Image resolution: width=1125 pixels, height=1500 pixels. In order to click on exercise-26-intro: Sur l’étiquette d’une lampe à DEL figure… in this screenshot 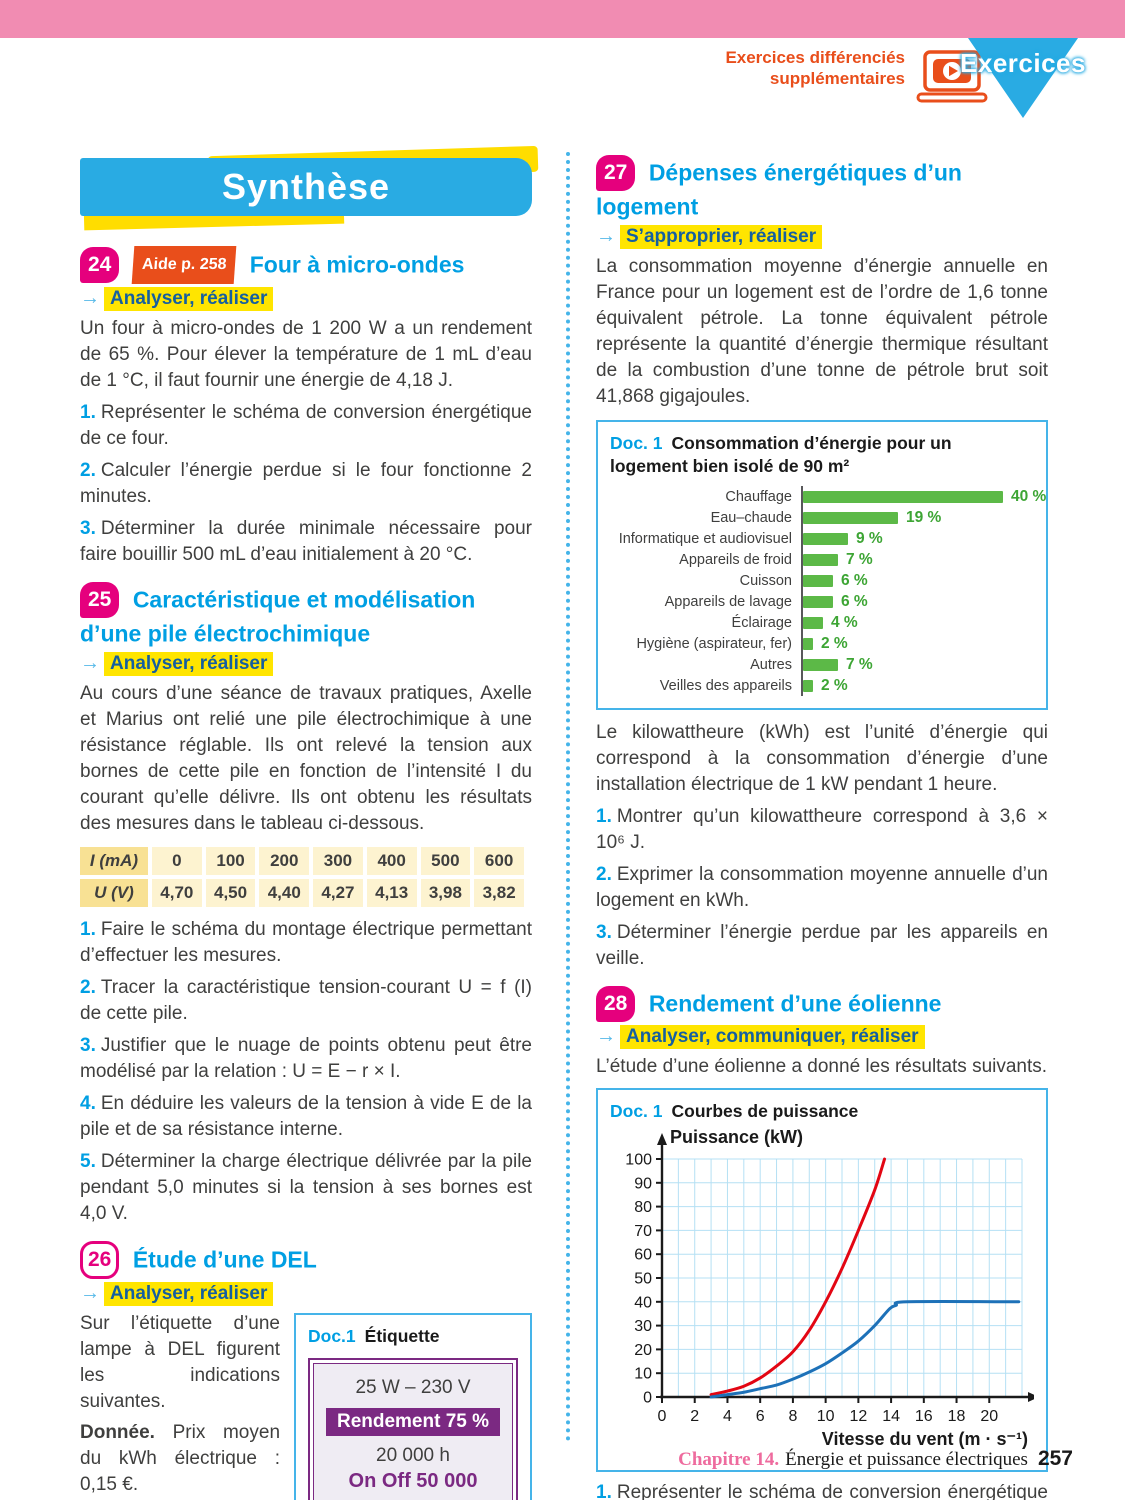, I will do `click(180, 1363)`.